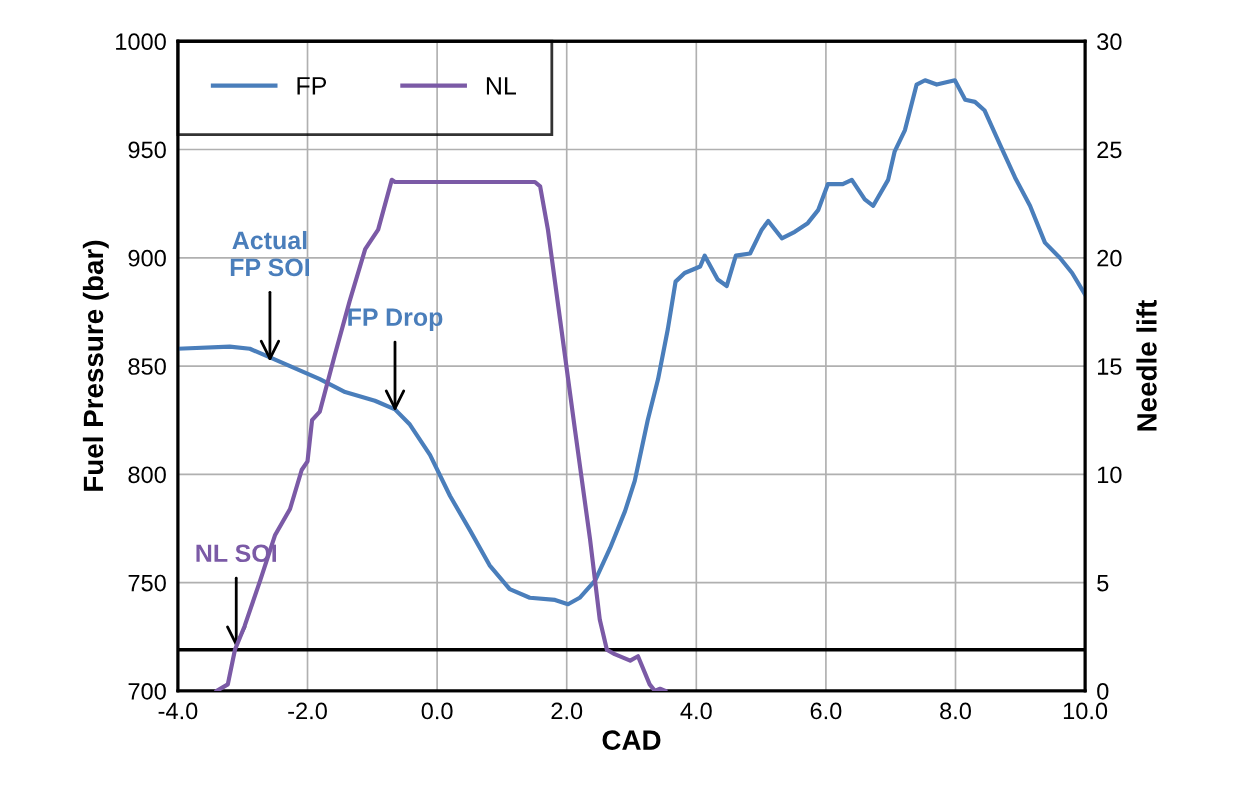 The height and width of the screenshot is (809, 1253). I want to click on x-tick-label: 0.0, so click(437, 711).